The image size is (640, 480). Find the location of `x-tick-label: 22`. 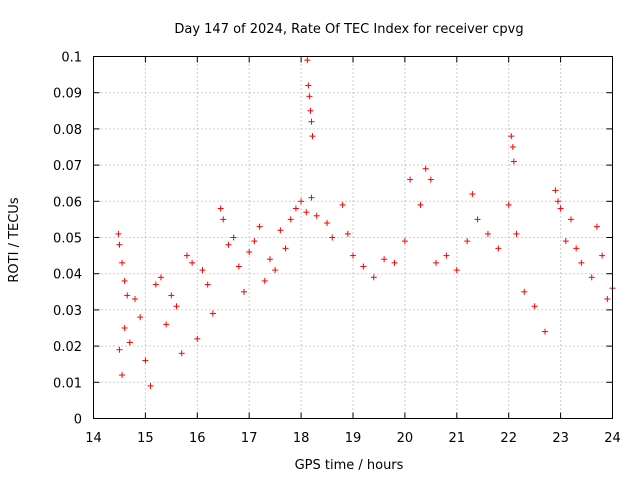

x-tick-label: 22 is located at coordinates (508, 438).